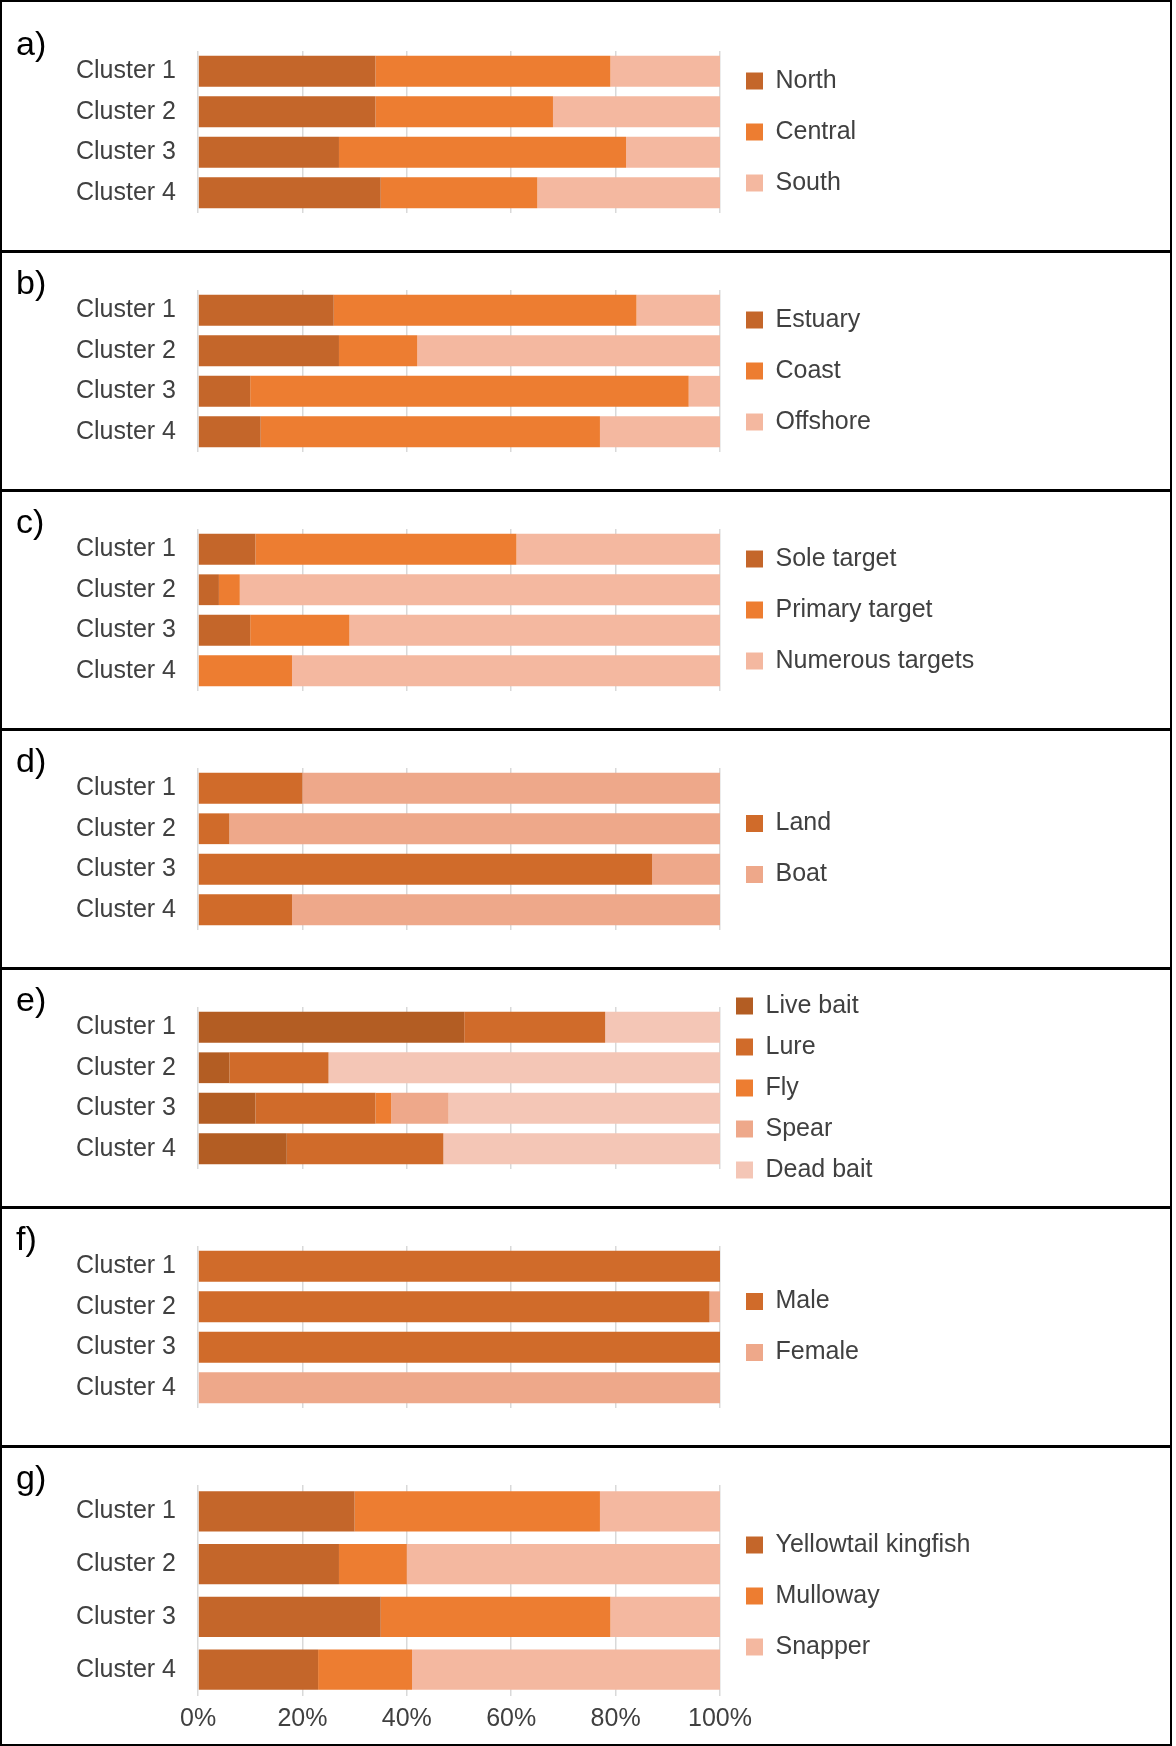 This screenshot has width=1176, height=1746. What do you see at coordinates (615, 1716) in the screenshot?
I see `x-tick-label: 80%` at bounding box center [615, 1716].